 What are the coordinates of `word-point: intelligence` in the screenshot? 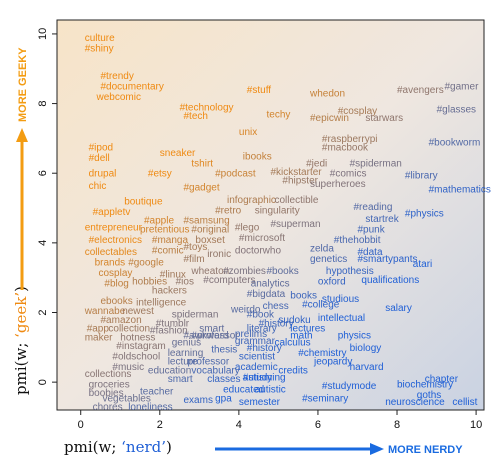 It's located at (161, 303).